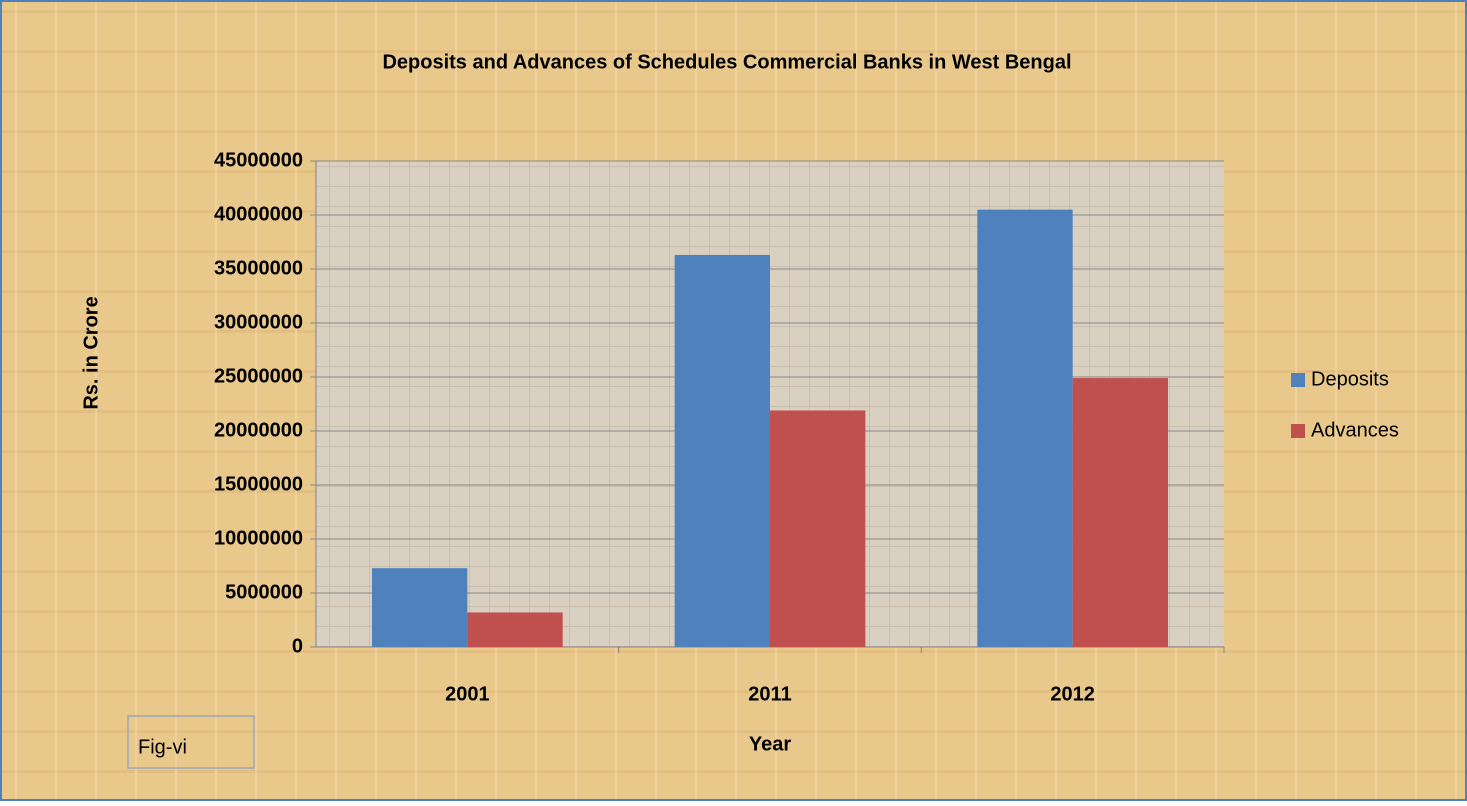 This screenshot has width=1467, height=806. What do you see at coordinates (467, 694) in the screenshot?
I see `x-tick-label: 2001` at bounding box center [467, 694].